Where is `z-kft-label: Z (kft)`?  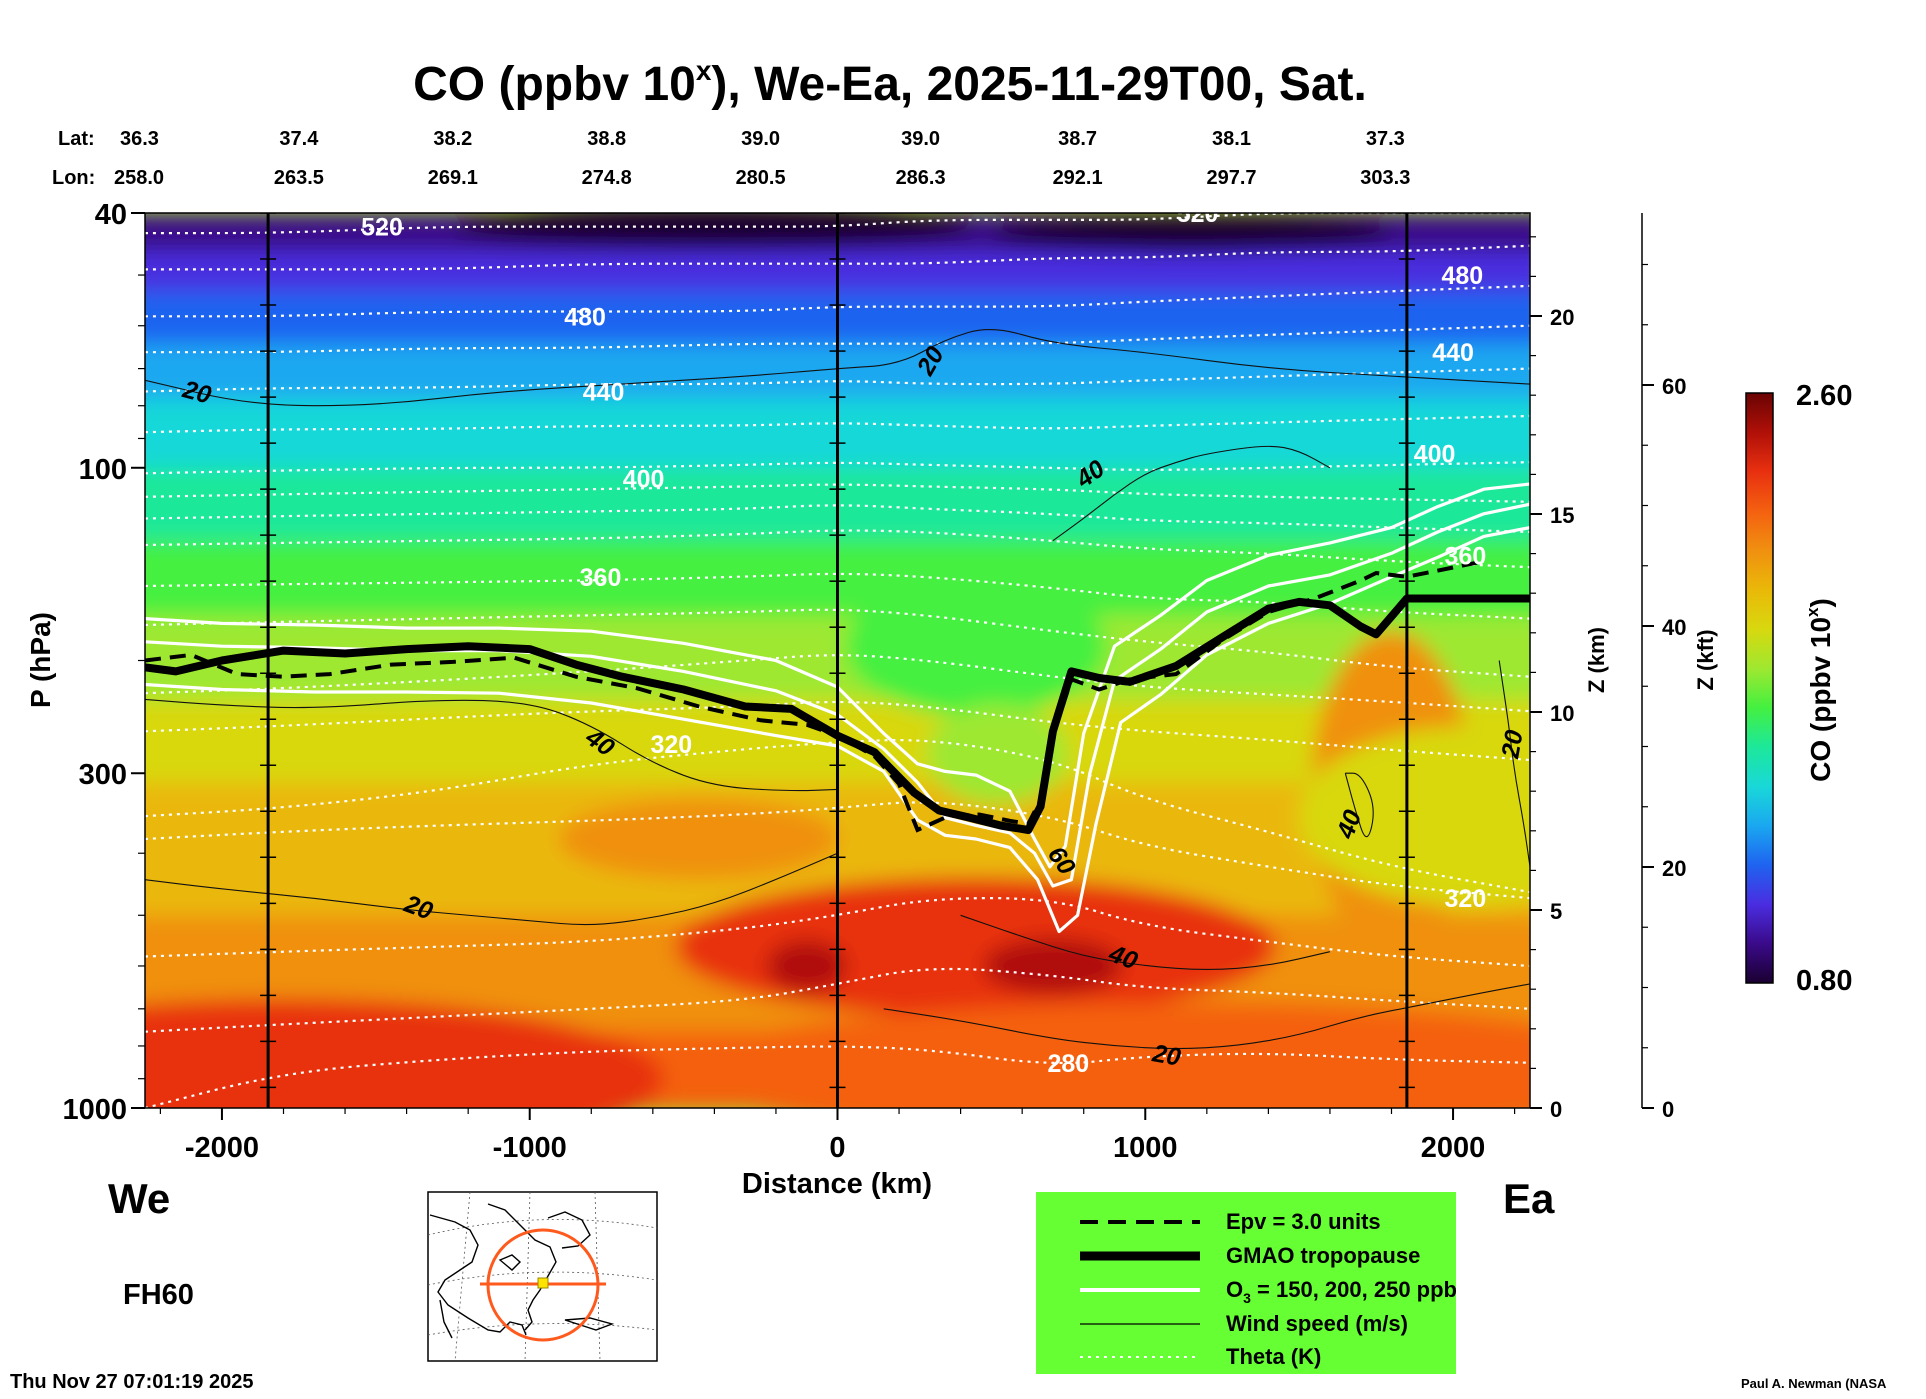 z-kft-label: Z (kft) is located at coordinates (1705, 659).